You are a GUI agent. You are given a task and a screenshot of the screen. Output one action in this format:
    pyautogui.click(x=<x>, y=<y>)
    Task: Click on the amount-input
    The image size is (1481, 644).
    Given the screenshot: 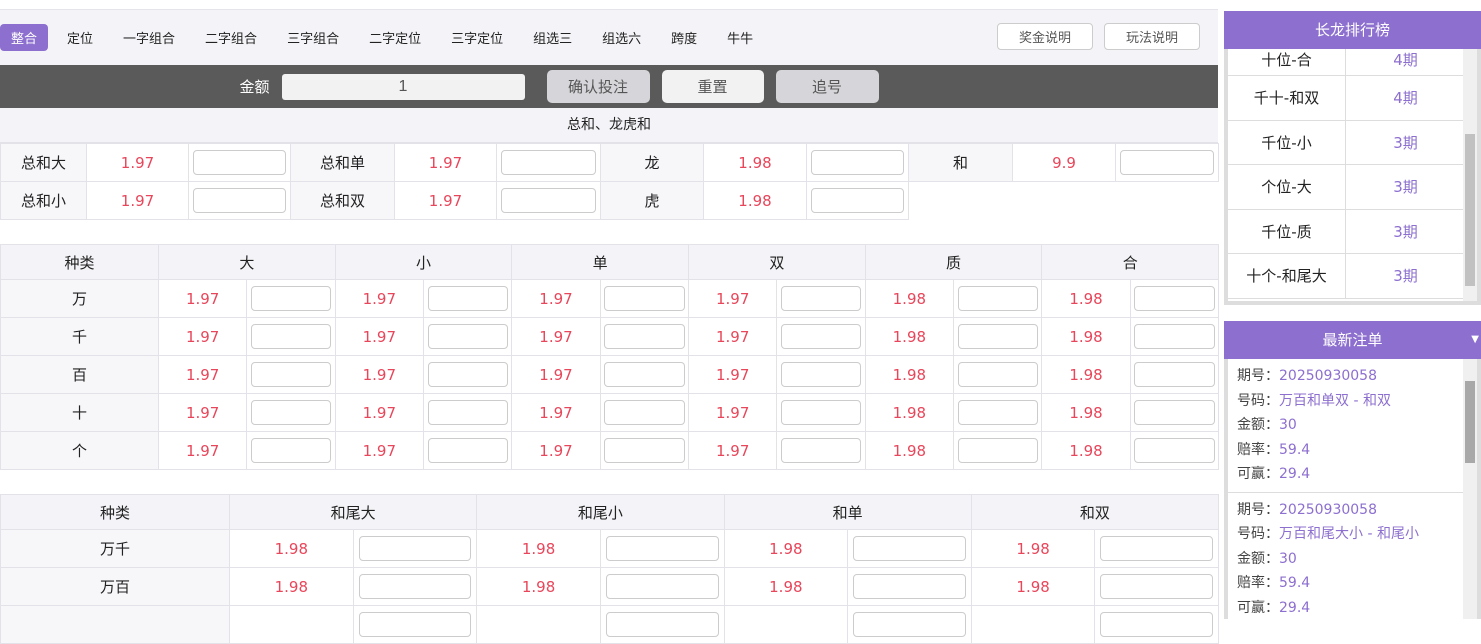 What is the action you would take?
    pyautogui.click(x=403, y=86)
    